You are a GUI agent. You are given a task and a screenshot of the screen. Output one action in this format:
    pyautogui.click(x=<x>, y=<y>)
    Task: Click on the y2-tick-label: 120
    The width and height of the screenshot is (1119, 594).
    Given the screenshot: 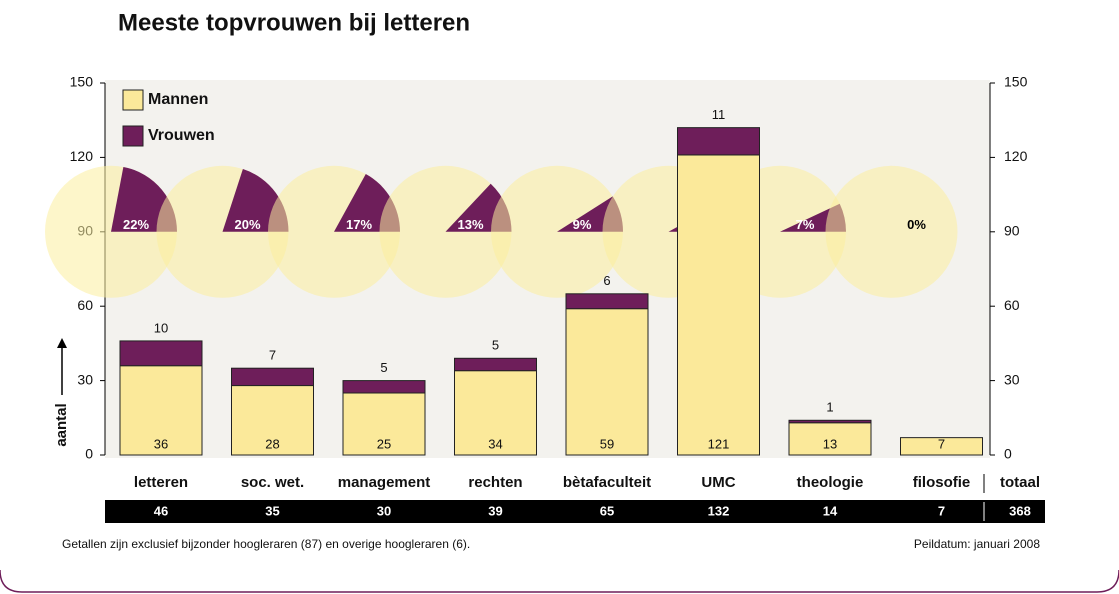 What is the action you would take?
    pyautogui.click(x=1016, y=156)
    